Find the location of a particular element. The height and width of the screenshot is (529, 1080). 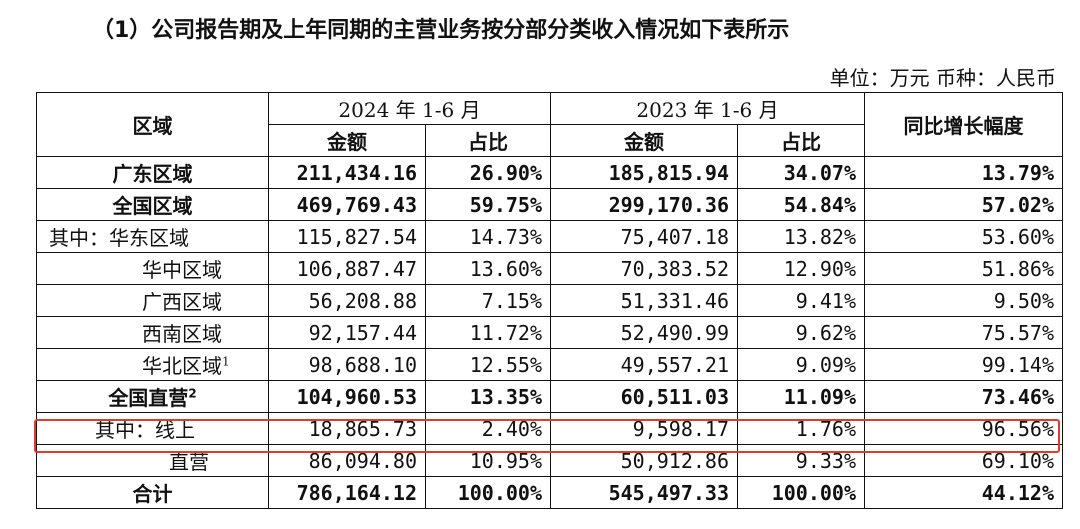

amount-2024-cell: 56,208.88 is located at coordinates (347, 300).